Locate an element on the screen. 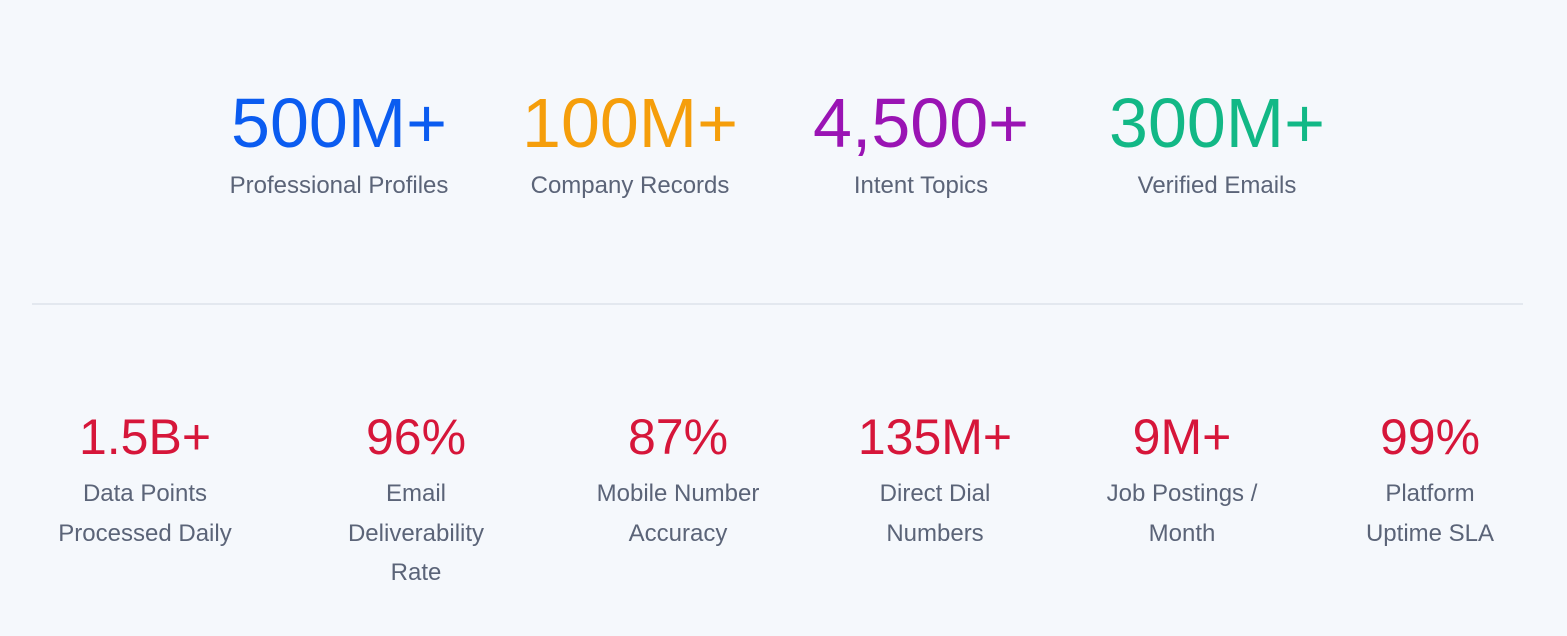  stat-label-line: Job Postings / is located at coordinates (1182, 493).